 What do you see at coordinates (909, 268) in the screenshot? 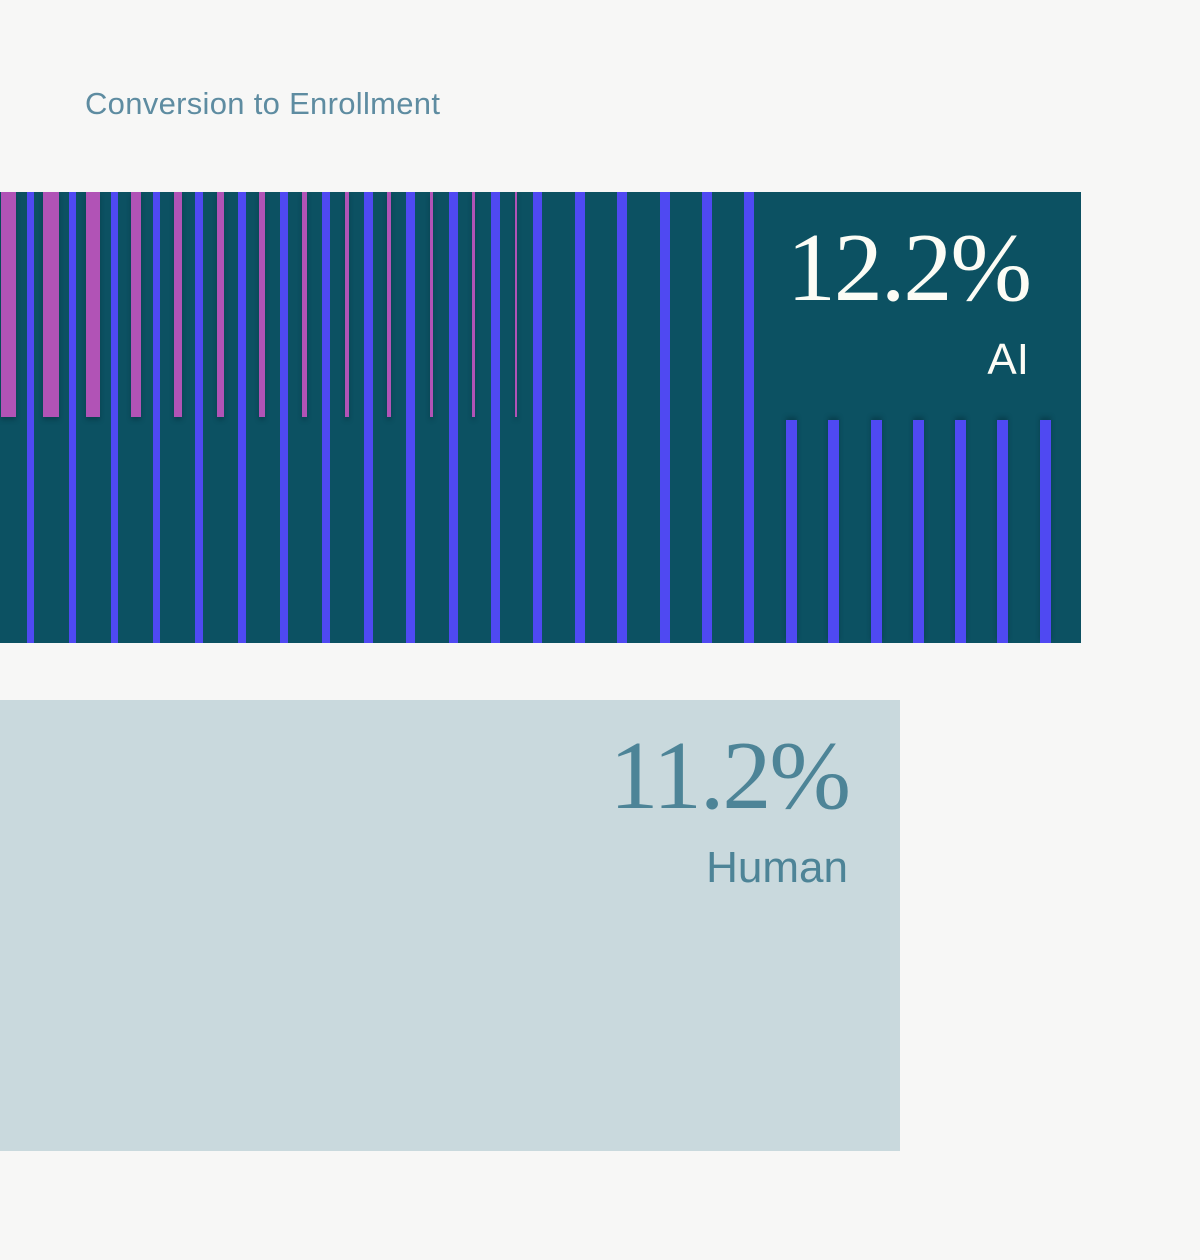
I see `ai-value: 12.2%` at bounding box center [909, 268].